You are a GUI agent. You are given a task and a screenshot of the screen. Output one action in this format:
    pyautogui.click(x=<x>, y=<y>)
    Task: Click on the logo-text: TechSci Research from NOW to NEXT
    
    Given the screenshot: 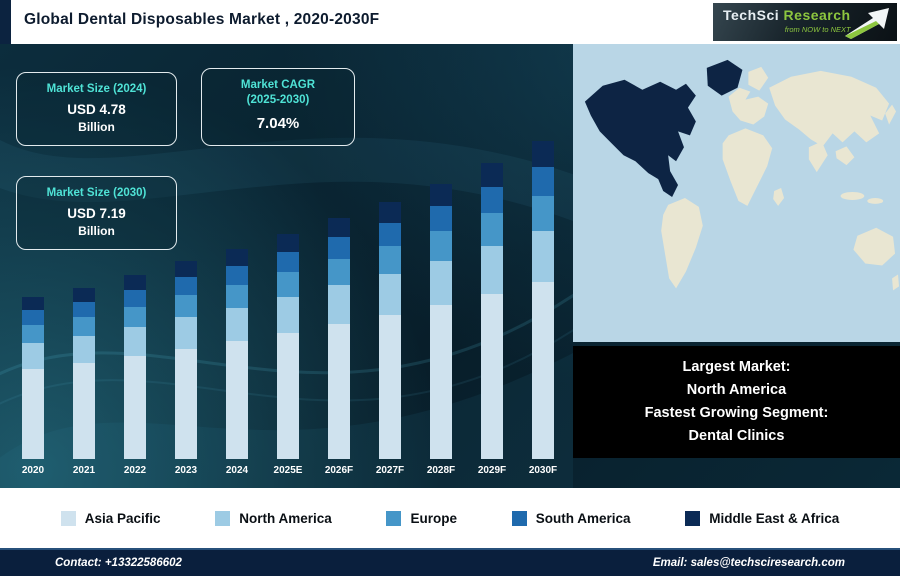 What is the action you would take?
    pyautogui.click(x=787, y=21)
    